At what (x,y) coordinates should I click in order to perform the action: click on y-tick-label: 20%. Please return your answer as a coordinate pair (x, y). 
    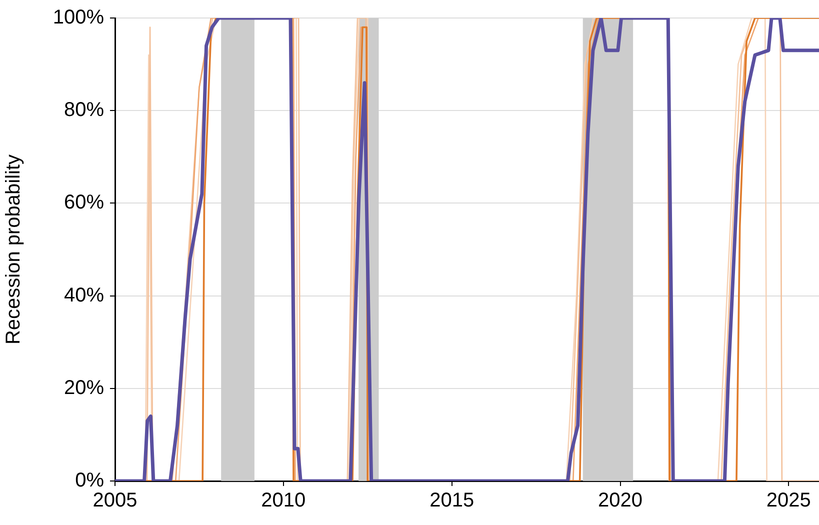
    Looking at the image, I should click on (84, 387).